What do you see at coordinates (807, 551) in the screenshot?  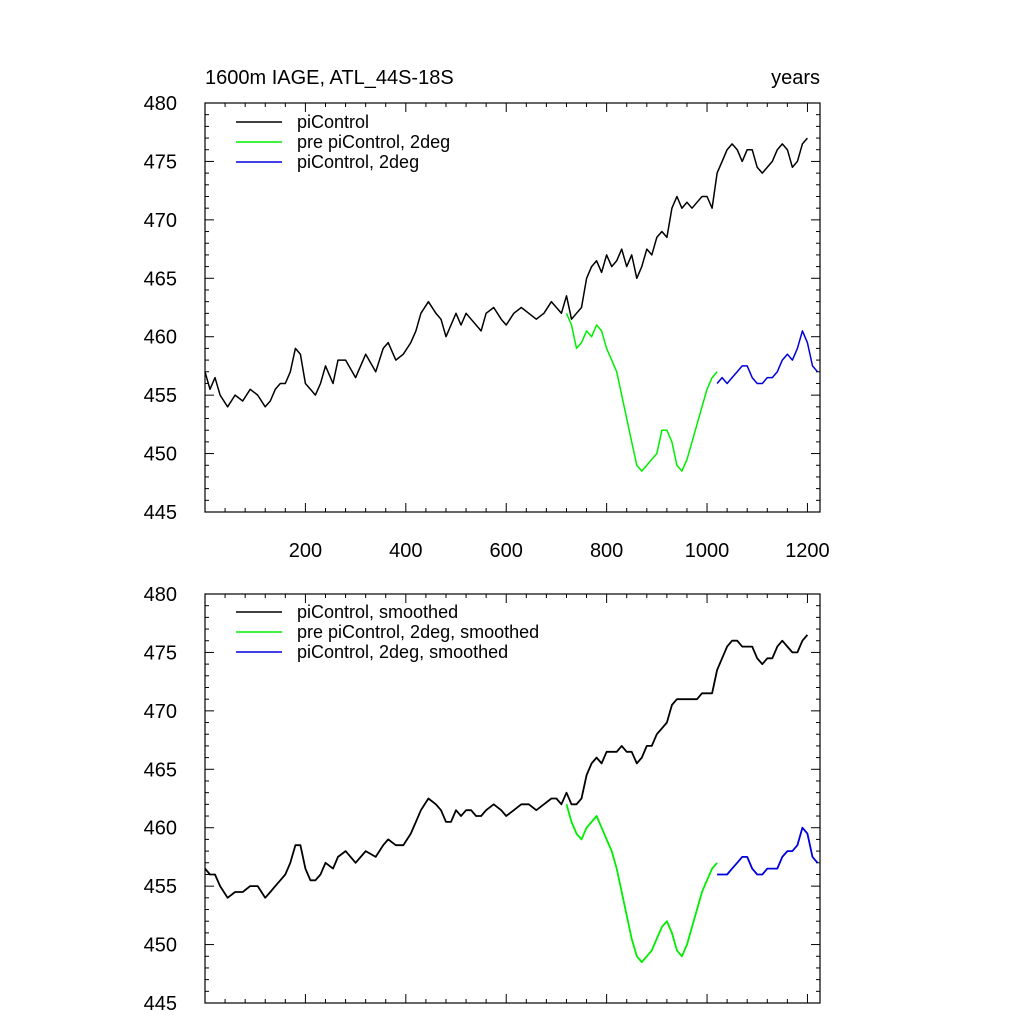 I see `x-tick-label: 1200` at bounding box center [807, 551].